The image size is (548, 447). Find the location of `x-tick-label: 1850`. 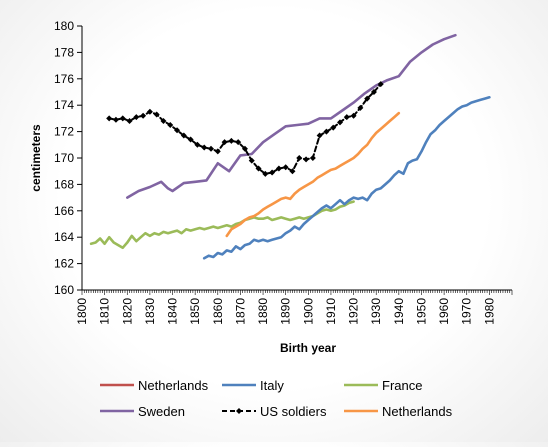

x-tick-label: 1850 is located at coordinates (195, 311).